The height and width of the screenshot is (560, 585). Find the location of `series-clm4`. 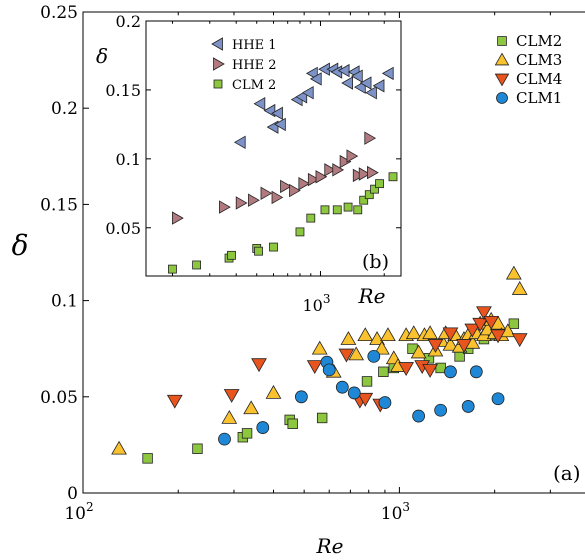

series-clm4 is located at coordinates (347, 359).